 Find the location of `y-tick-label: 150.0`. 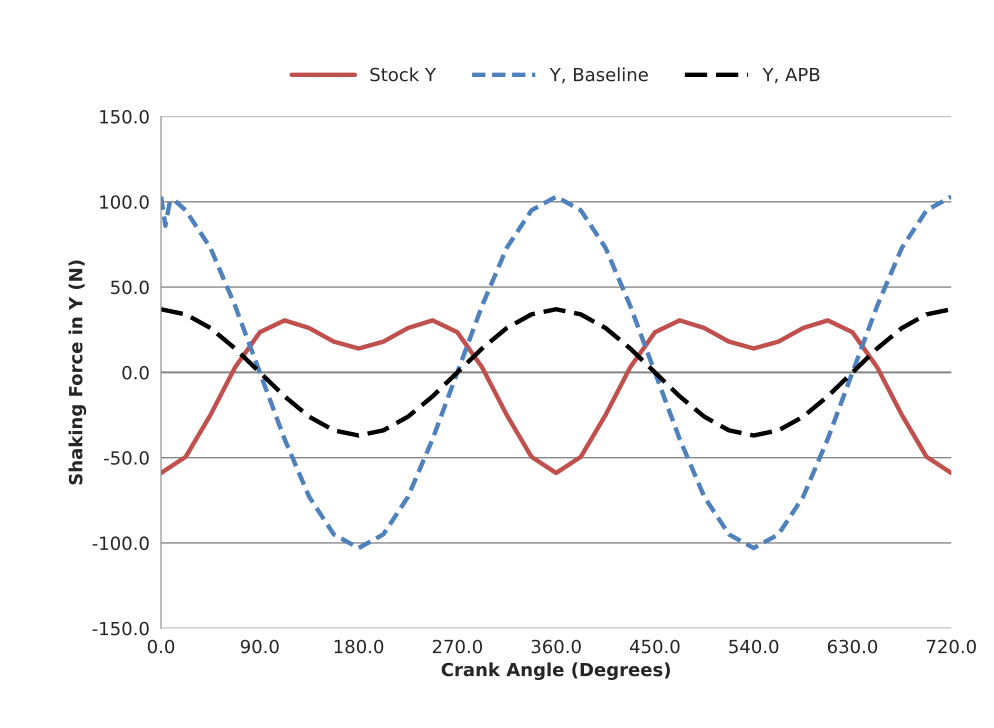

y-tick-label: 150.0 is located at coordinates (124, 117).